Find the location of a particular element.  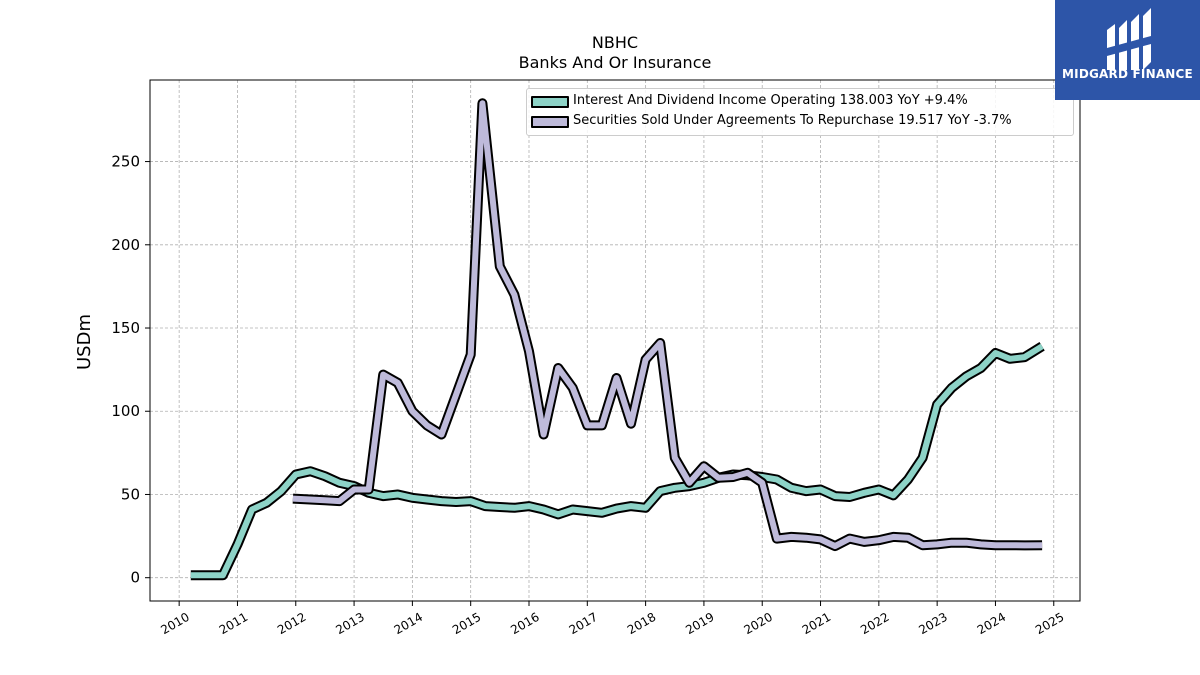

brand-logo-text: MIDGARD FINANCE is located at coordinates (1127, 74).